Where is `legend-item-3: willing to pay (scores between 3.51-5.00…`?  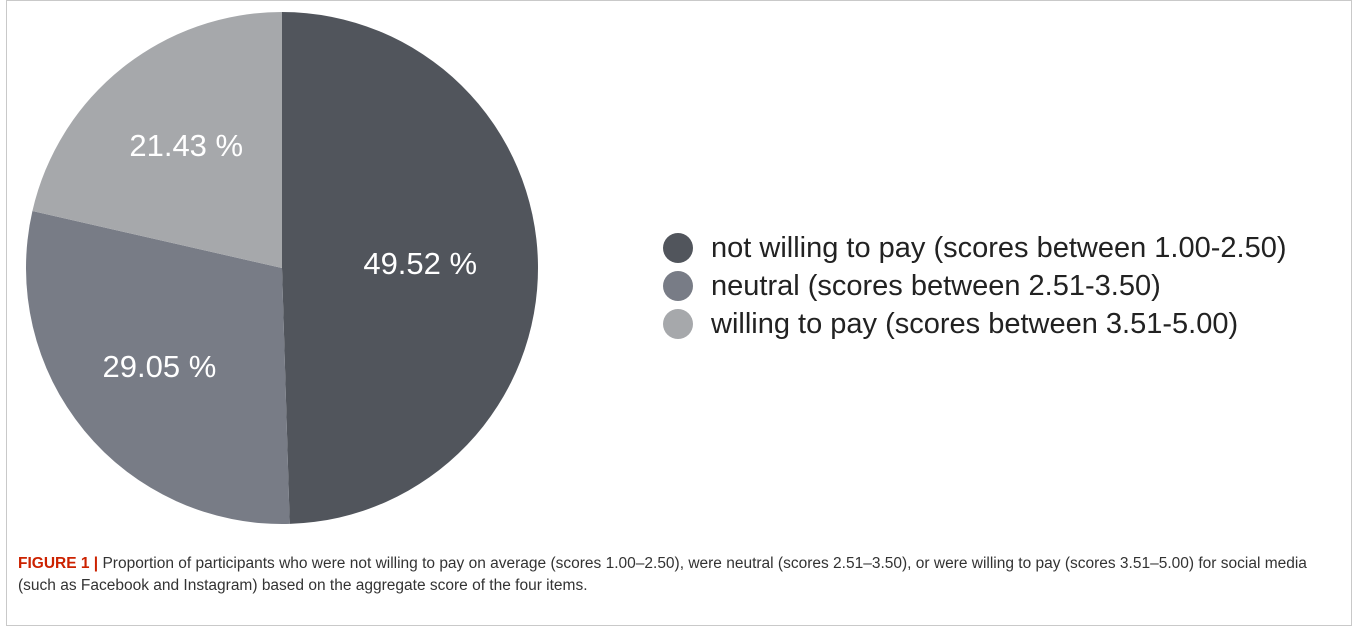 legend-item-3: willing to pay (scores between 3.51-5.00… is located at coordinates (974, 324).